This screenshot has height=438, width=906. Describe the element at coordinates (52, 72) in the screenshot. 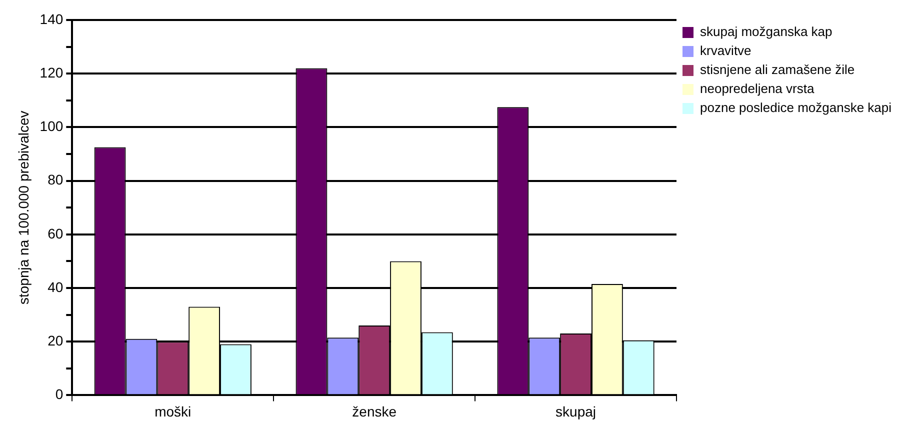

I see `y-tick-label: 120` at that location.